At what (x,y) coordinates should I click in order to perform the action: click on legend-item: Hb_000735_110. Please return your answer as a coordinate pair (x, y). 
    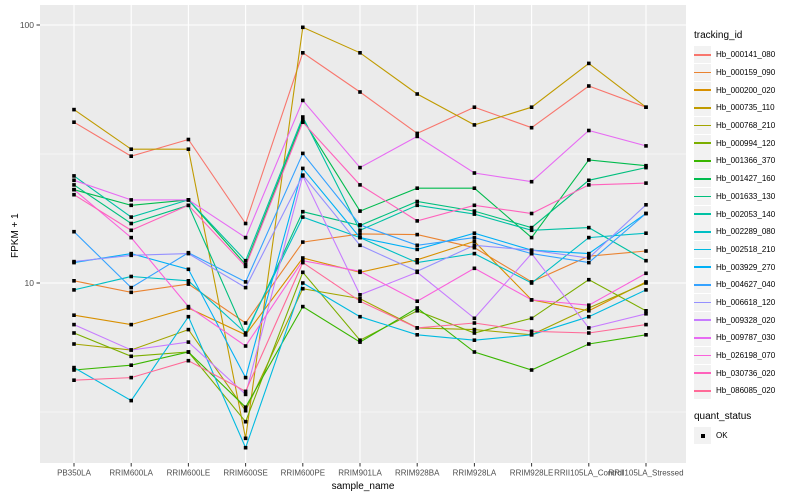
    Looking at the image, I should click on (747, 108).